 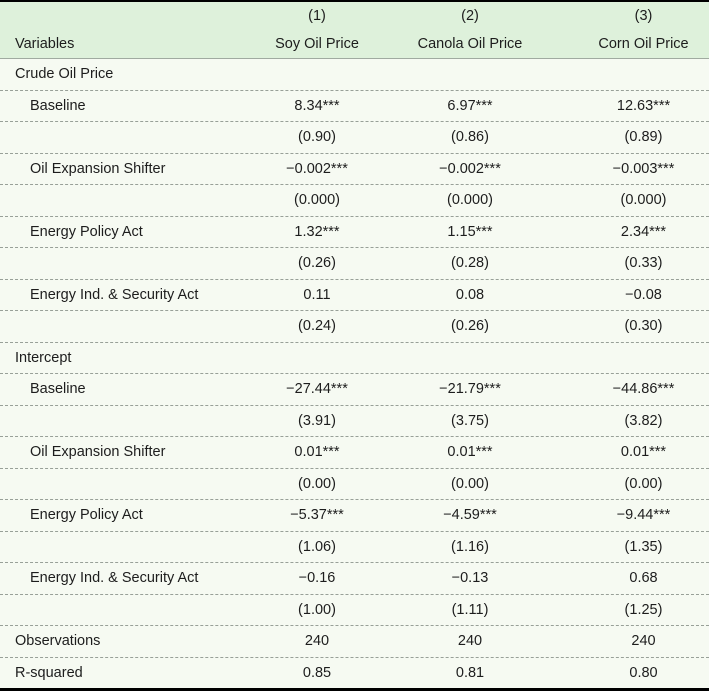 What do you see at coordinates (470, 263) in the screenshot?
I see `cell-value: (0.28)` at bounding box center [470, 263].